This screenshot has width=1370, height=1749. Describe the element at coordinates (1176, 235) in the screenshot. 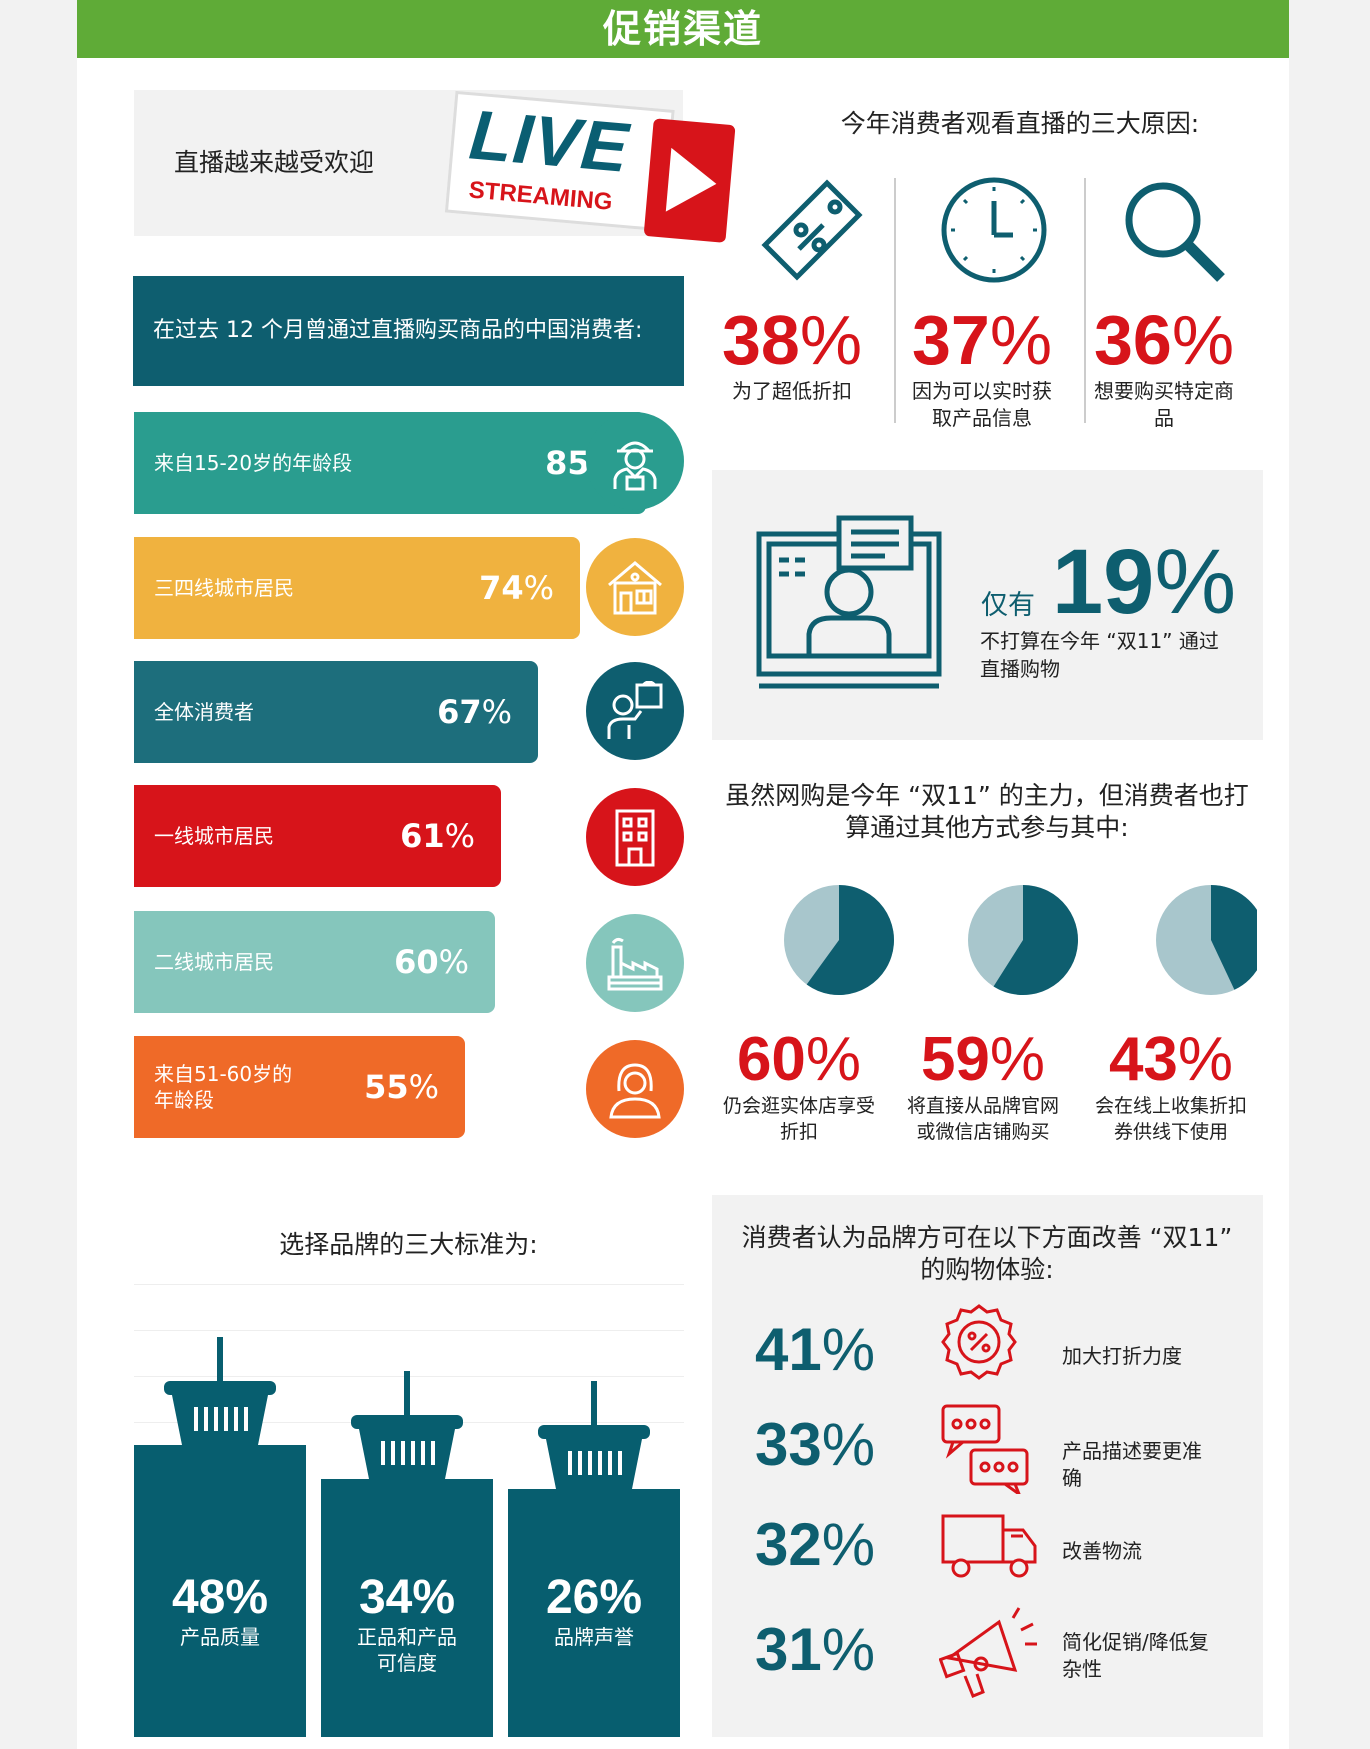

I see `search-icon` at that location.